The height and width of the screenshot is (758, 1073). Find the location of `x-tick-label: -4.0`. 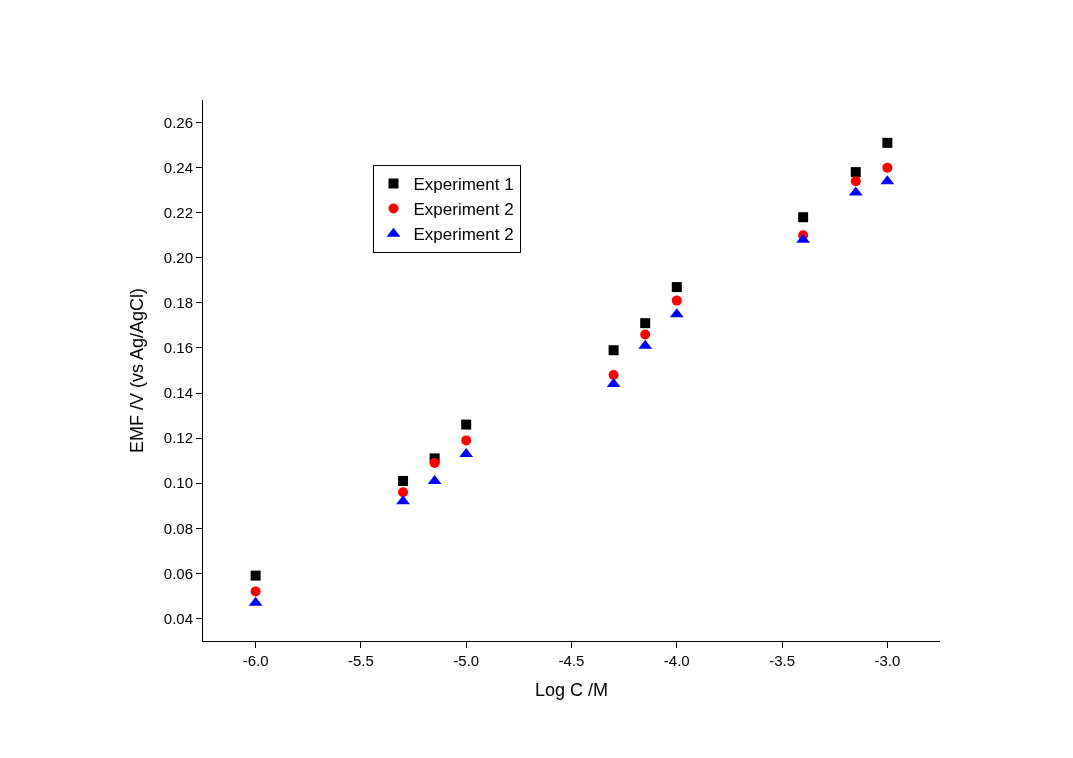

x-tick-label: -4.0 is located at coordinates (676, 660).